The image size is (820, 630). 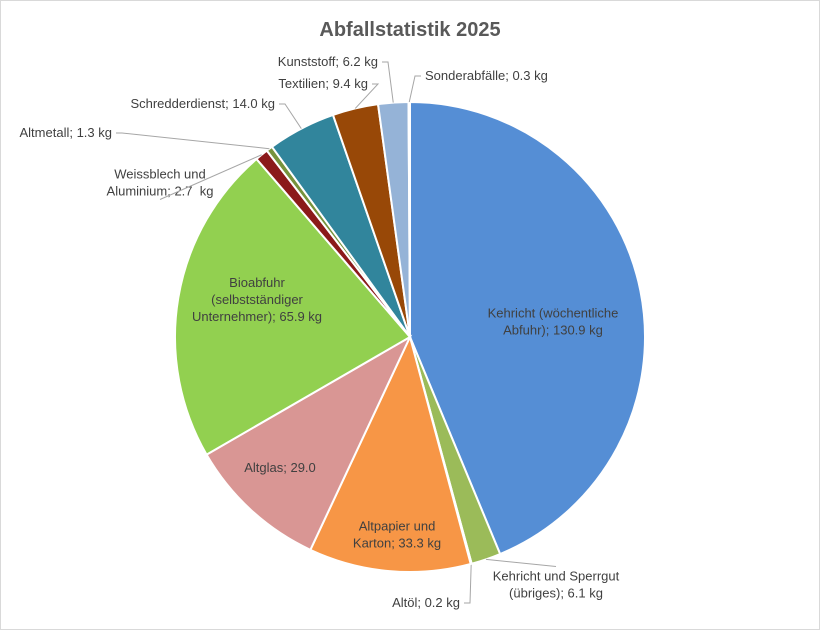 What do you see at coordinates (426, 602) in the screenshot?
I see `data-label: Altöl; 0.2 kg` at bounding box center [426, 602].